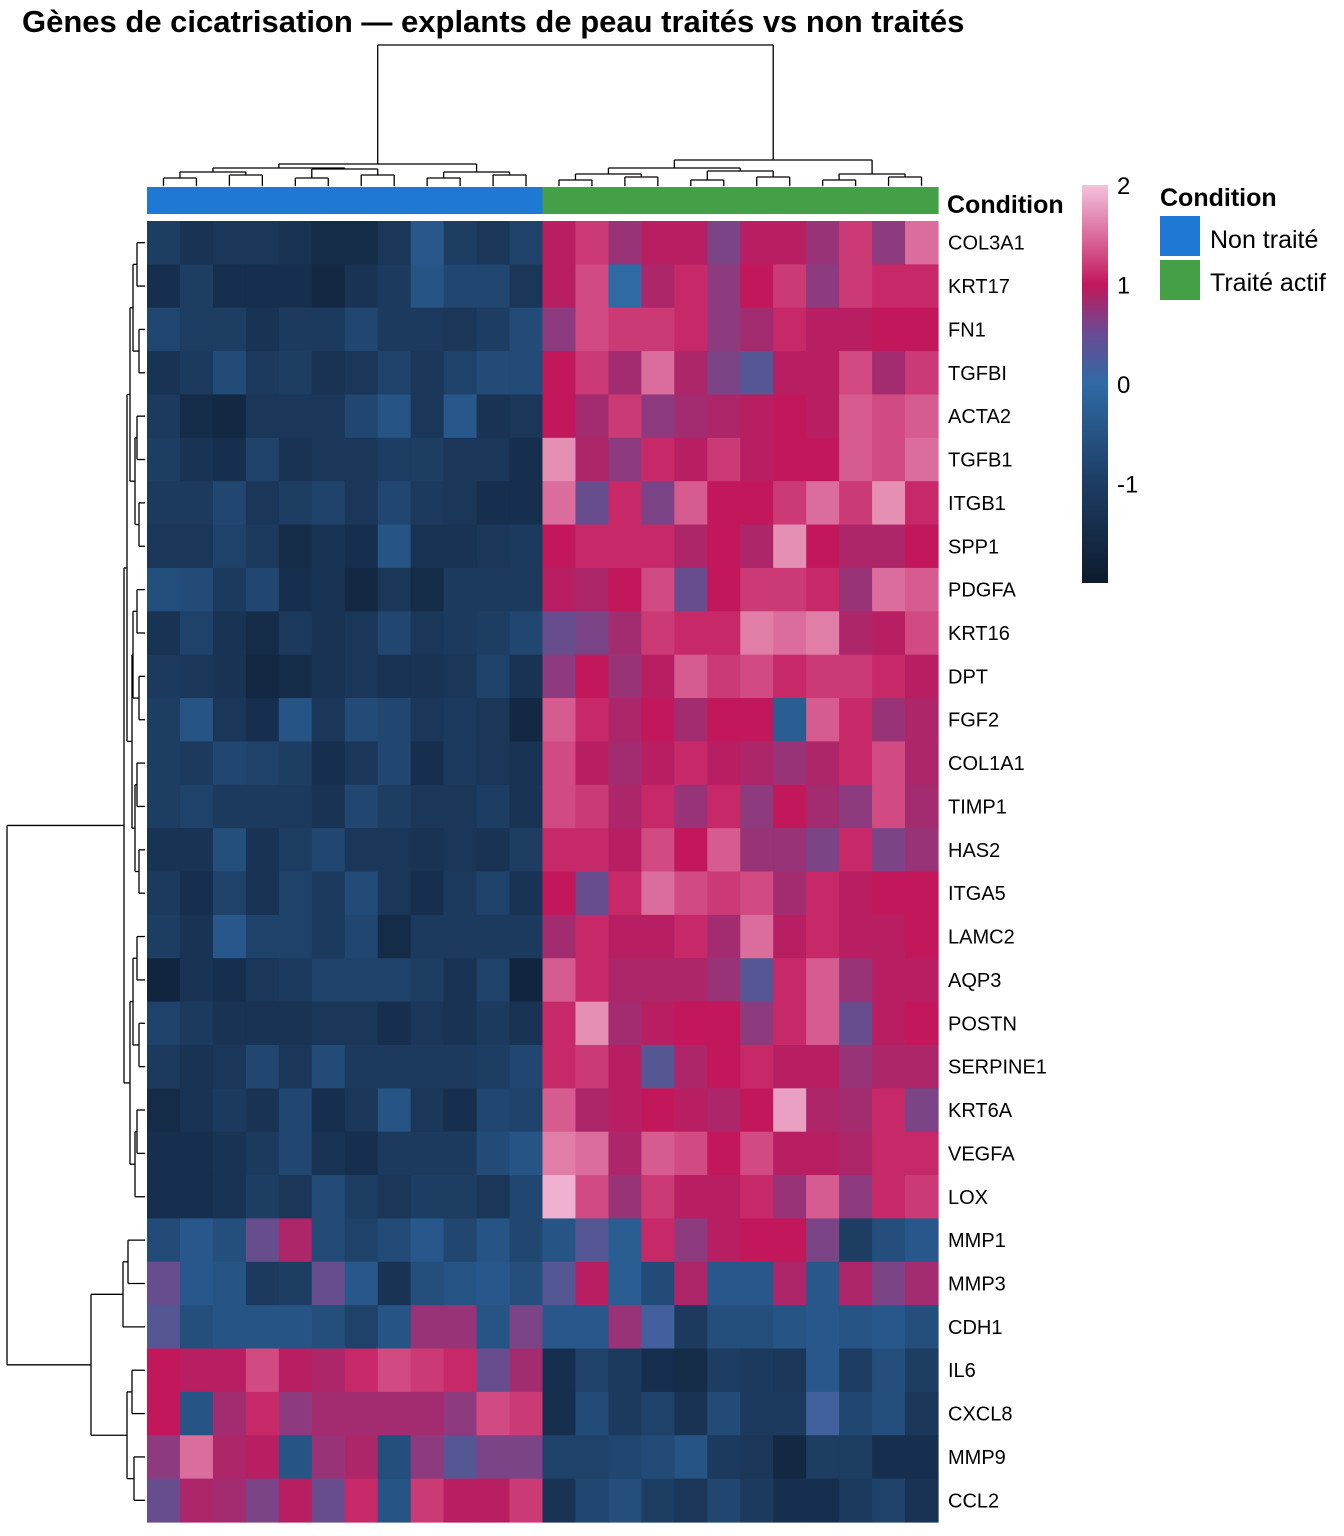 This screenshot has width=1344, height=1536. Describe the element at coordinates (543, 200) in the screenshot. I see `condition-annotation-bar` at that location.